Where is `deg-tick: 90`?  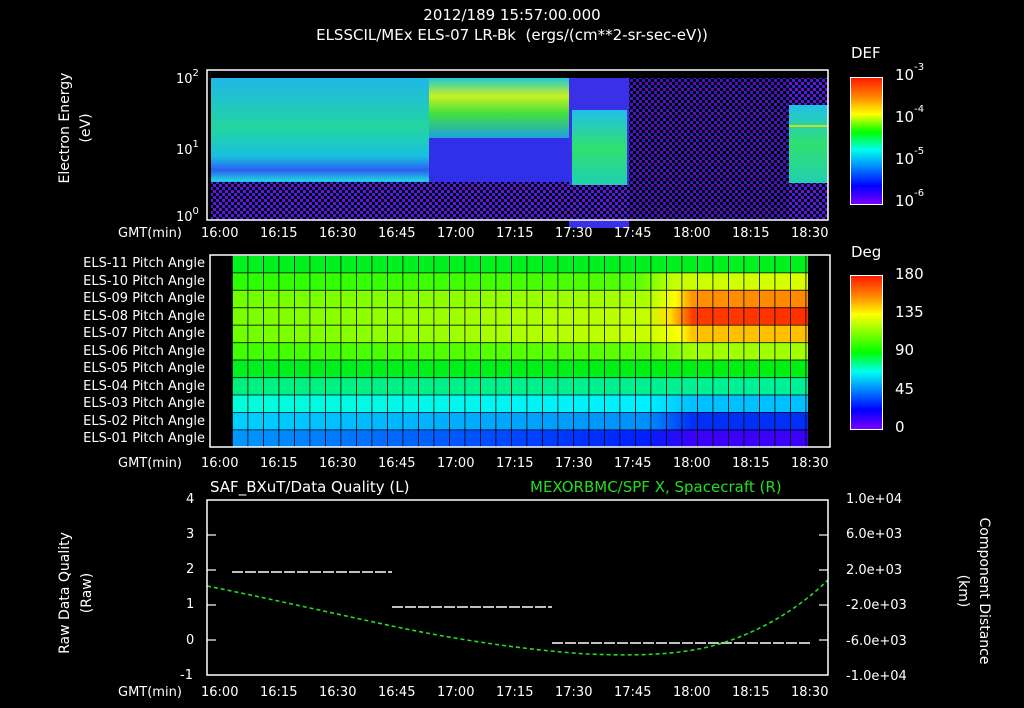 deg-tick: 90 is located at coordinates (905, 350).